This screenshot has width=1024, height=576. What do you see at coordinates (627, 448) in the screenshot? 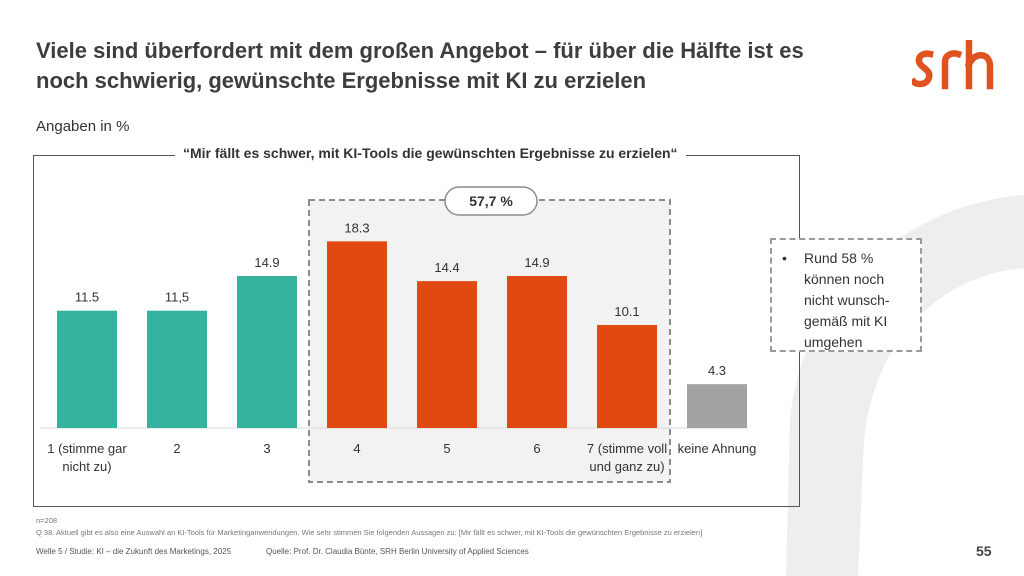
I see `category-label-7-line-1: 7 (stimme voll` at bounding box center [627, 448].